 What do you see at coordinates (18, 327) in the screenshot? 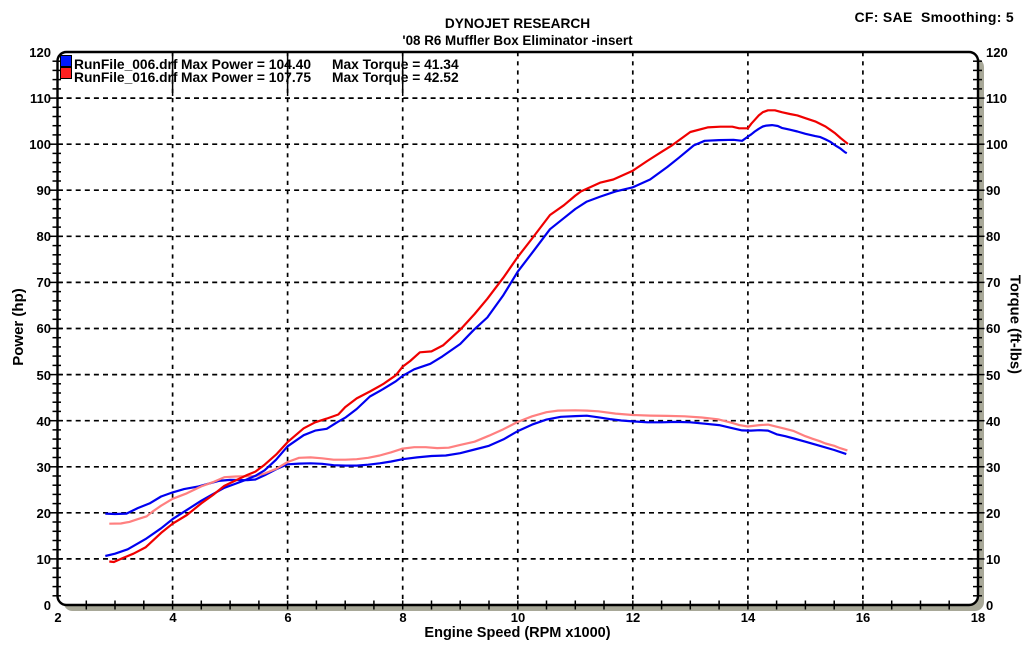
I see `svg-text: Power (hp)` at bounding box center [18, 327].